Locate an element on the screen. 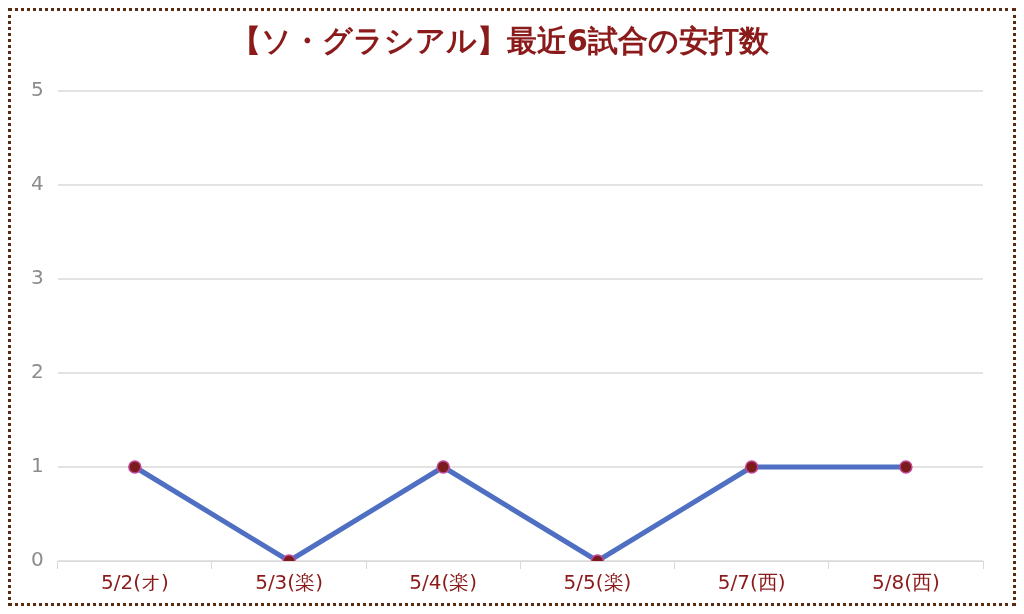 This screenshot has height=614, width=1024. x-tick-label: 5/2(オ) is located at coordinates (134, 582).